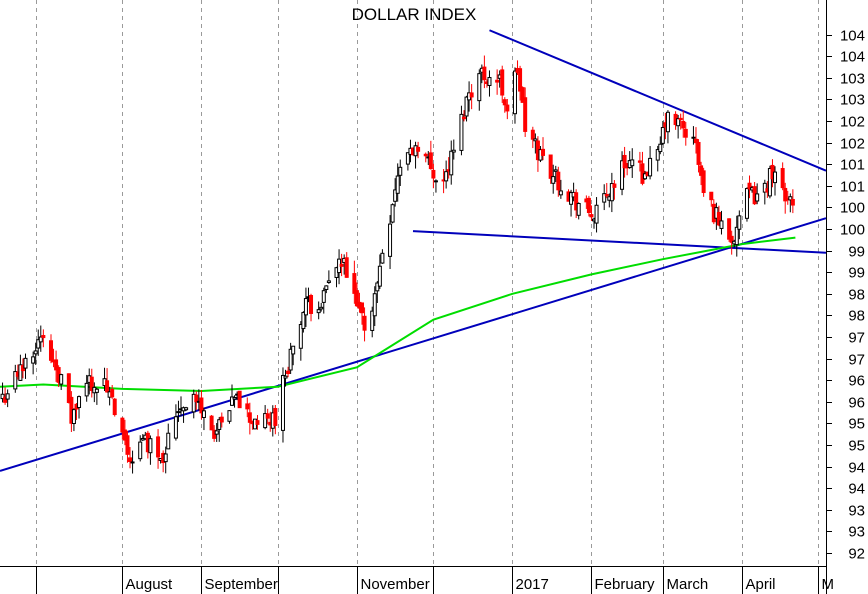 This screenshot has width=868, height=594. I want to click on y-tick-label: 95, so click(856, 446).